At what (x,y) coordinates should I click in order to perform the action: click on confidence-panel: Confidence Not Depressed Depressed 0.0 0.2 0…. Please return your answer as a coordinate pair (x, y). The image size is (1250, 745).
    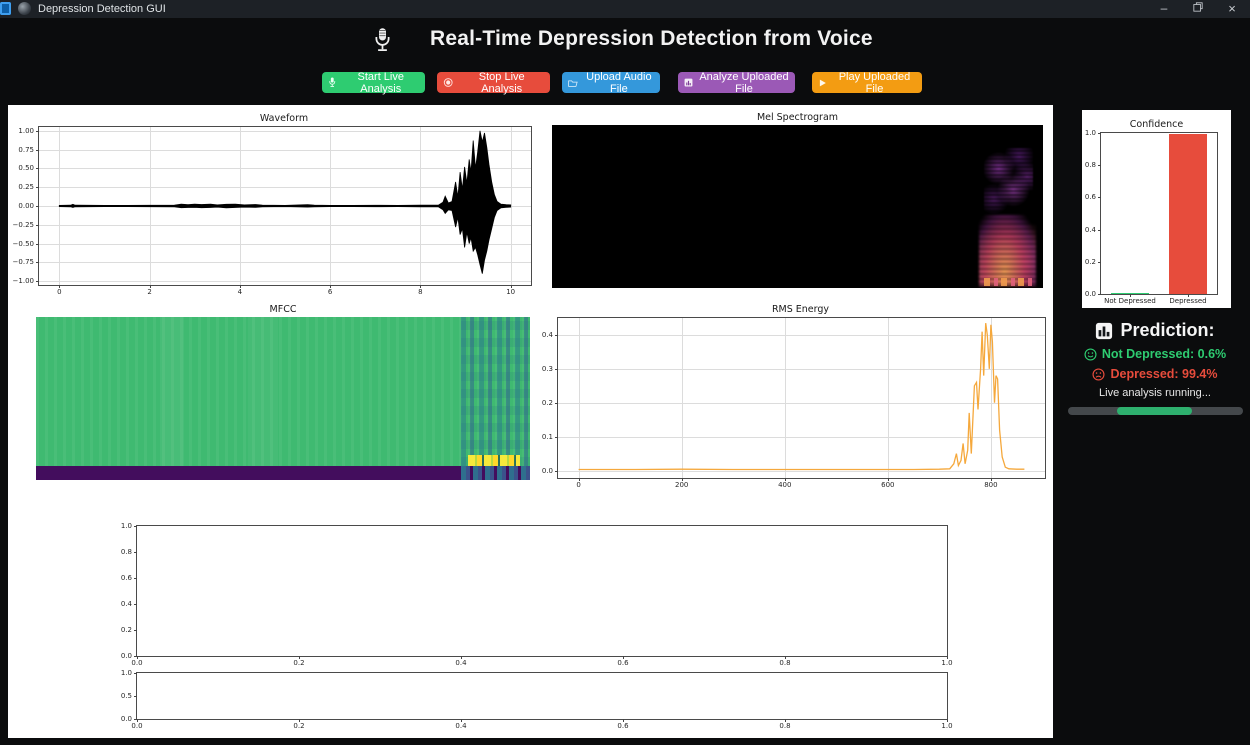
    Looking at the image, I should click on (1156, 209).